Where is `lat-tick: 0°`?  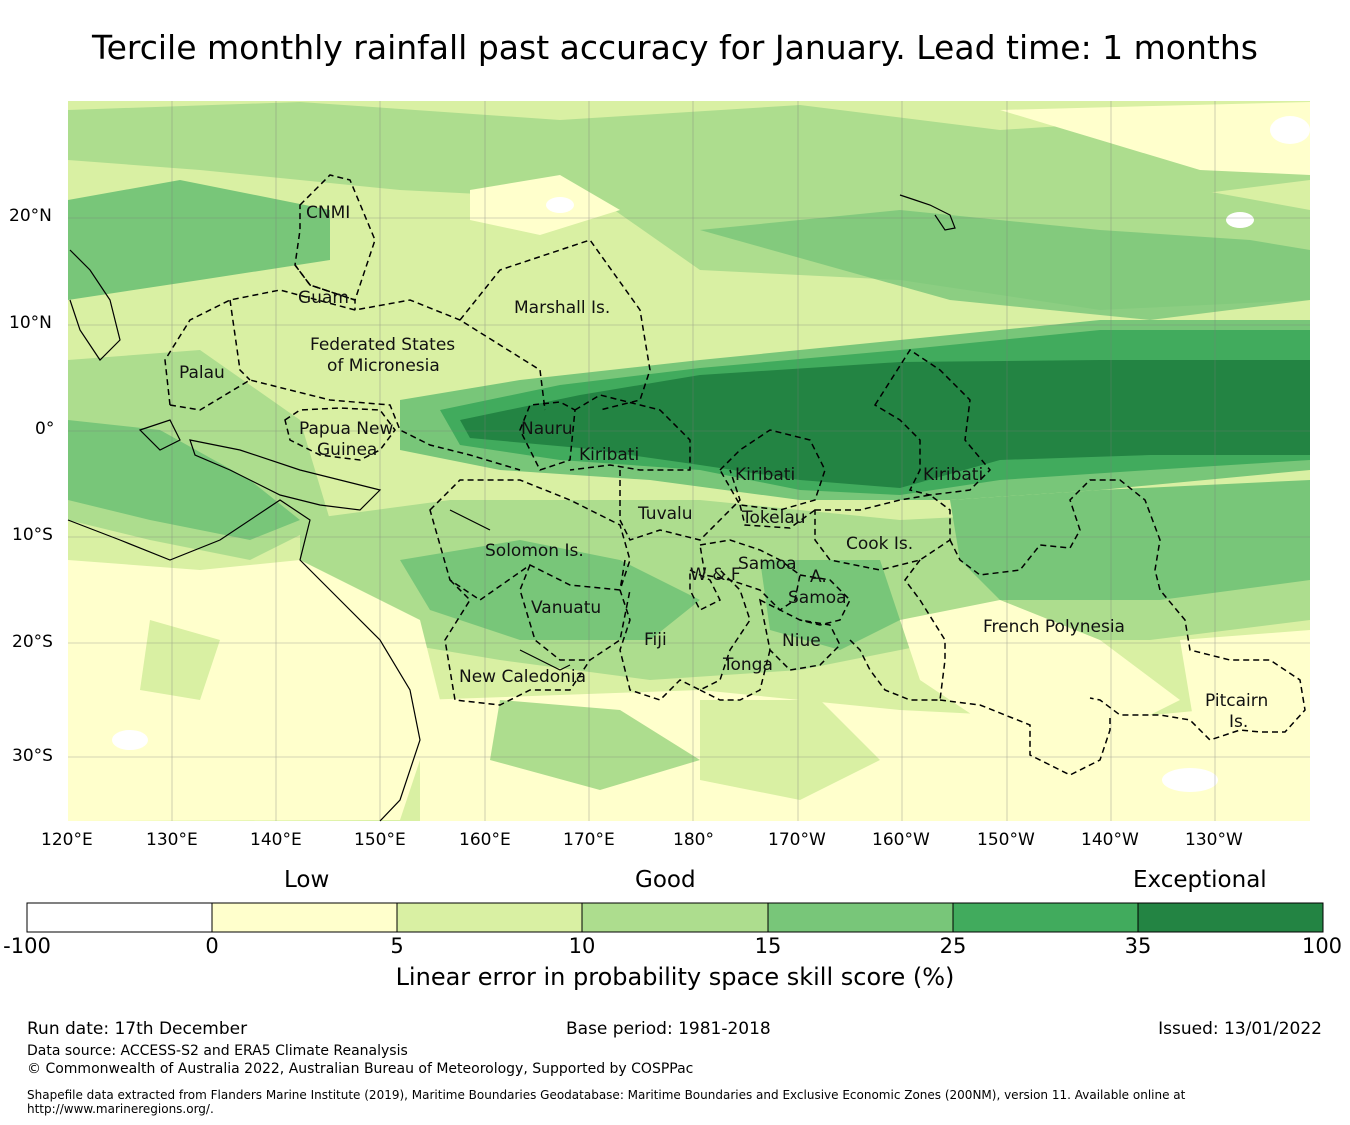 lat-tick: 0° is located at coordinates (45, 429).